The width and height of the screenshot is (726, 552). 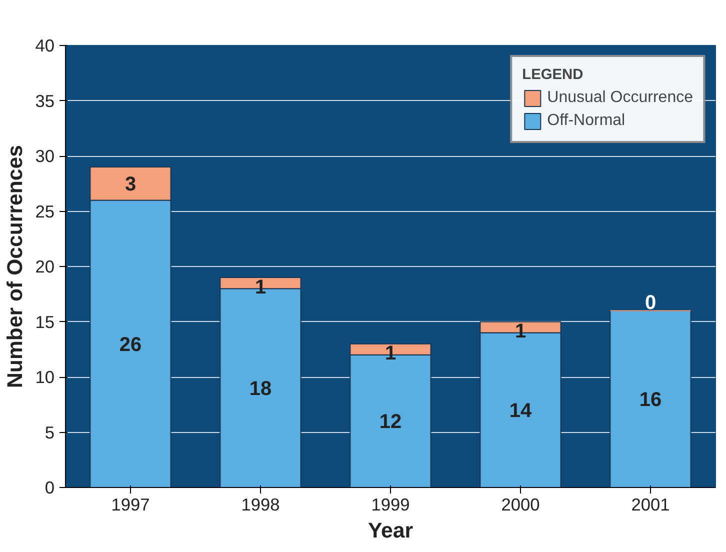 I want to click on y-tick-label: 25, so click(x=45, y=211).